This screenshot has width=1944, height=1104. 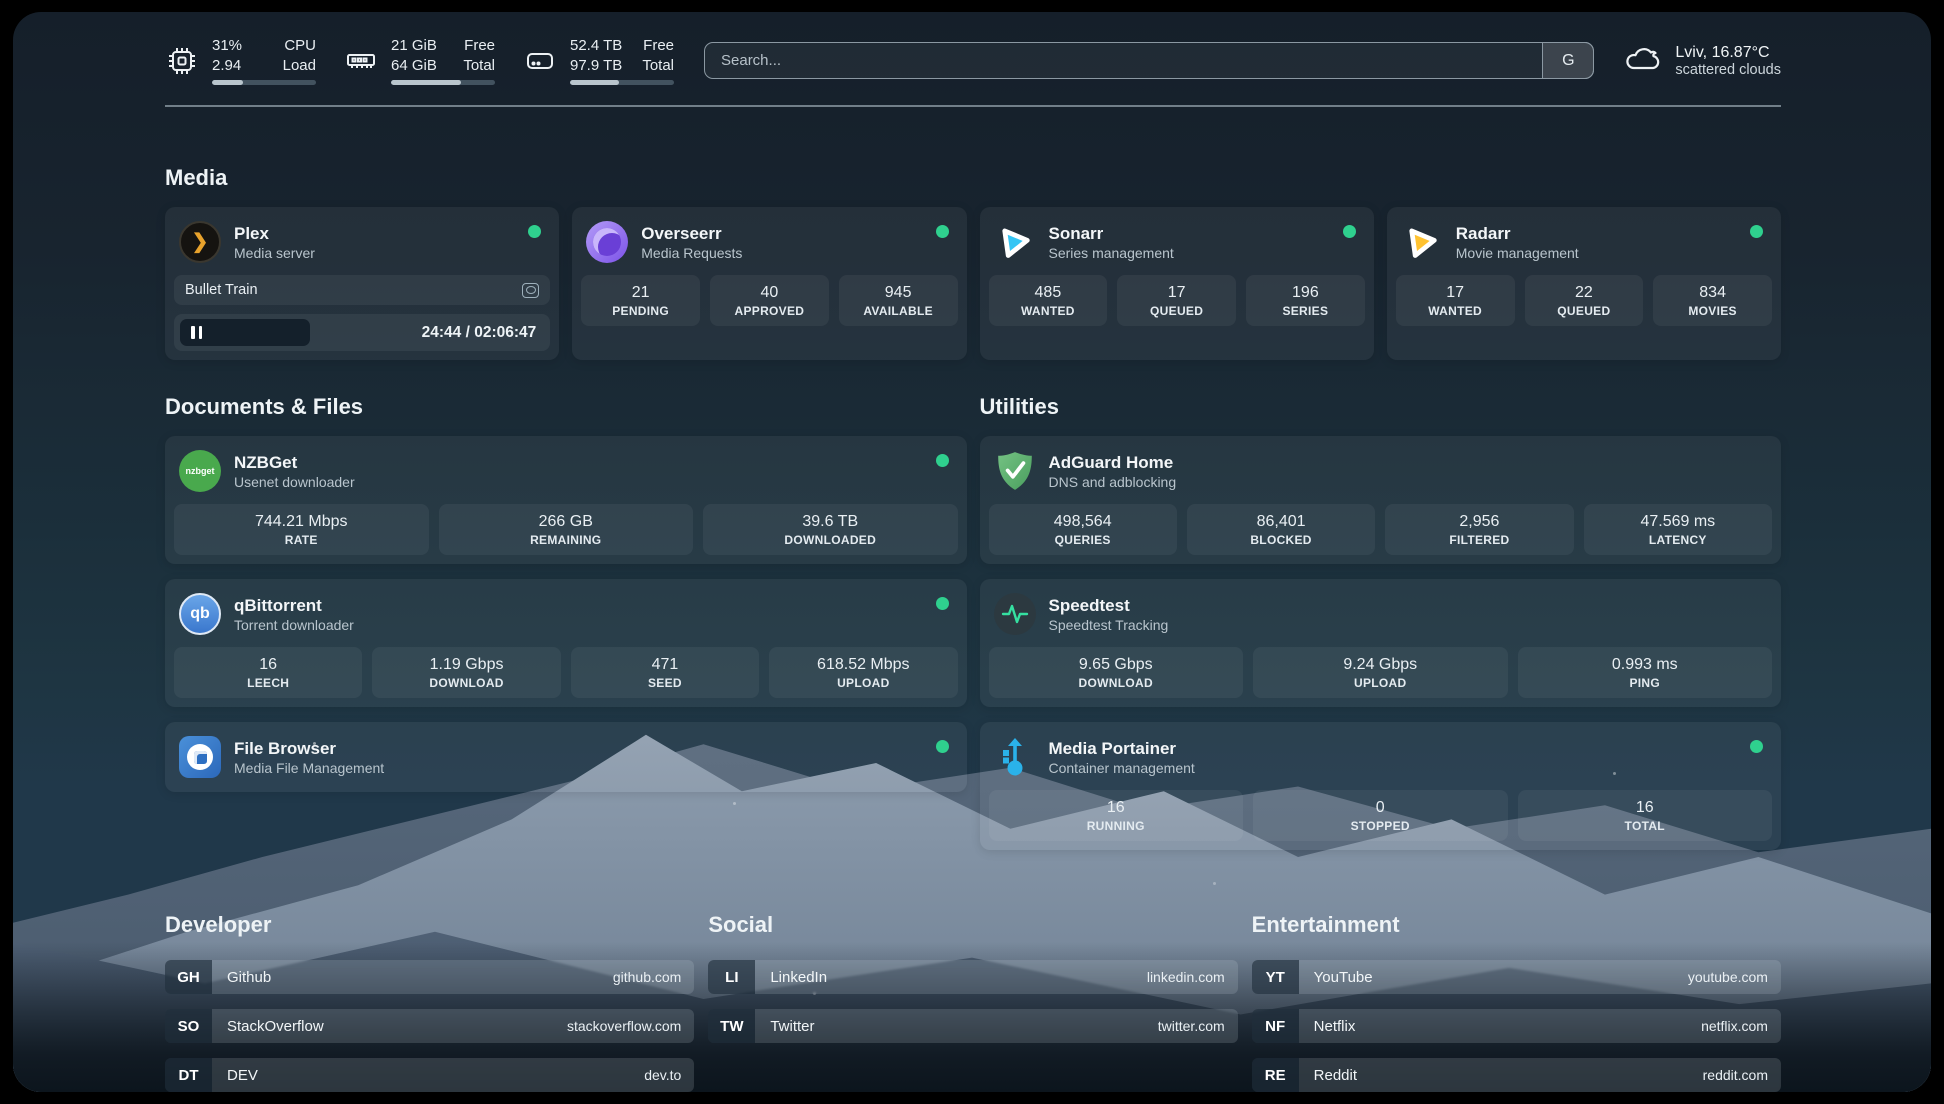 What do you see at coordinates (1516, 1075) in the screenshot?
I see `bookmark-reddit: RE Reddit reddit.com` at bounding box center [1516, 1075].